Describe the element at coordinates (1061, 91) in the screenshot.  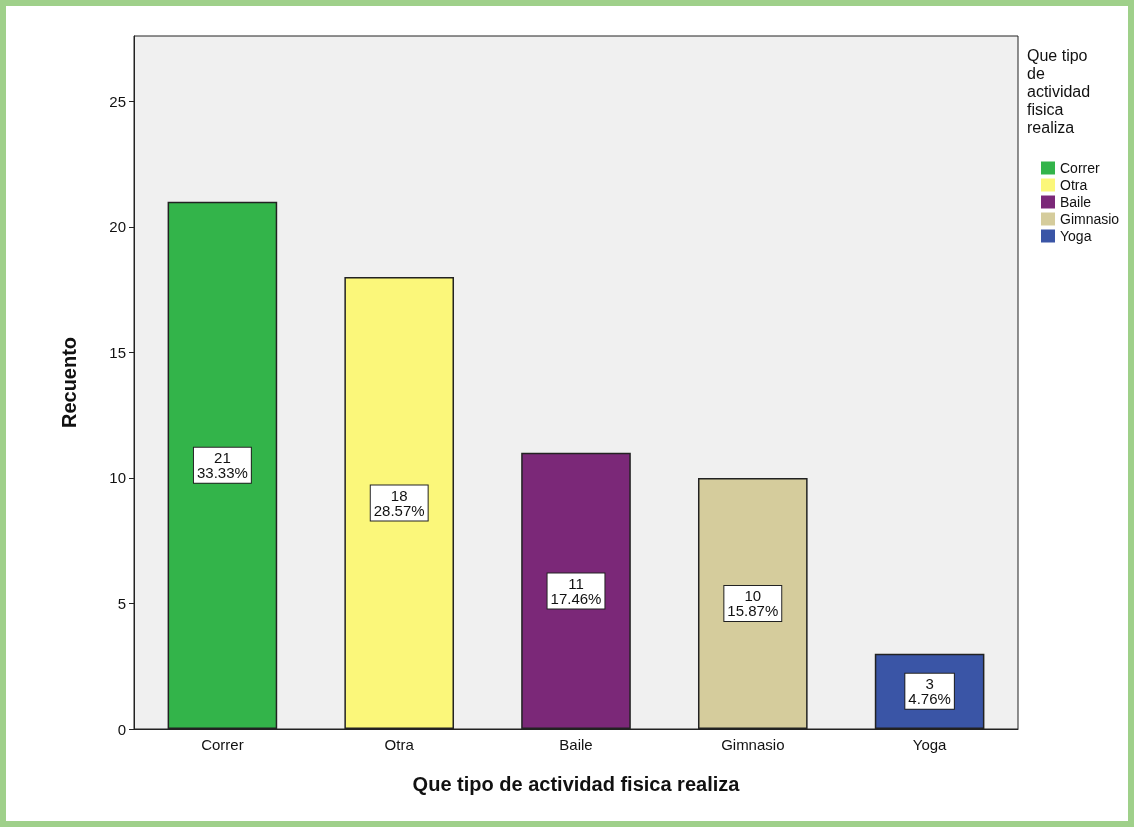
I see `x-axis-title: Que tipo de actividad fisica realiza` at that location.